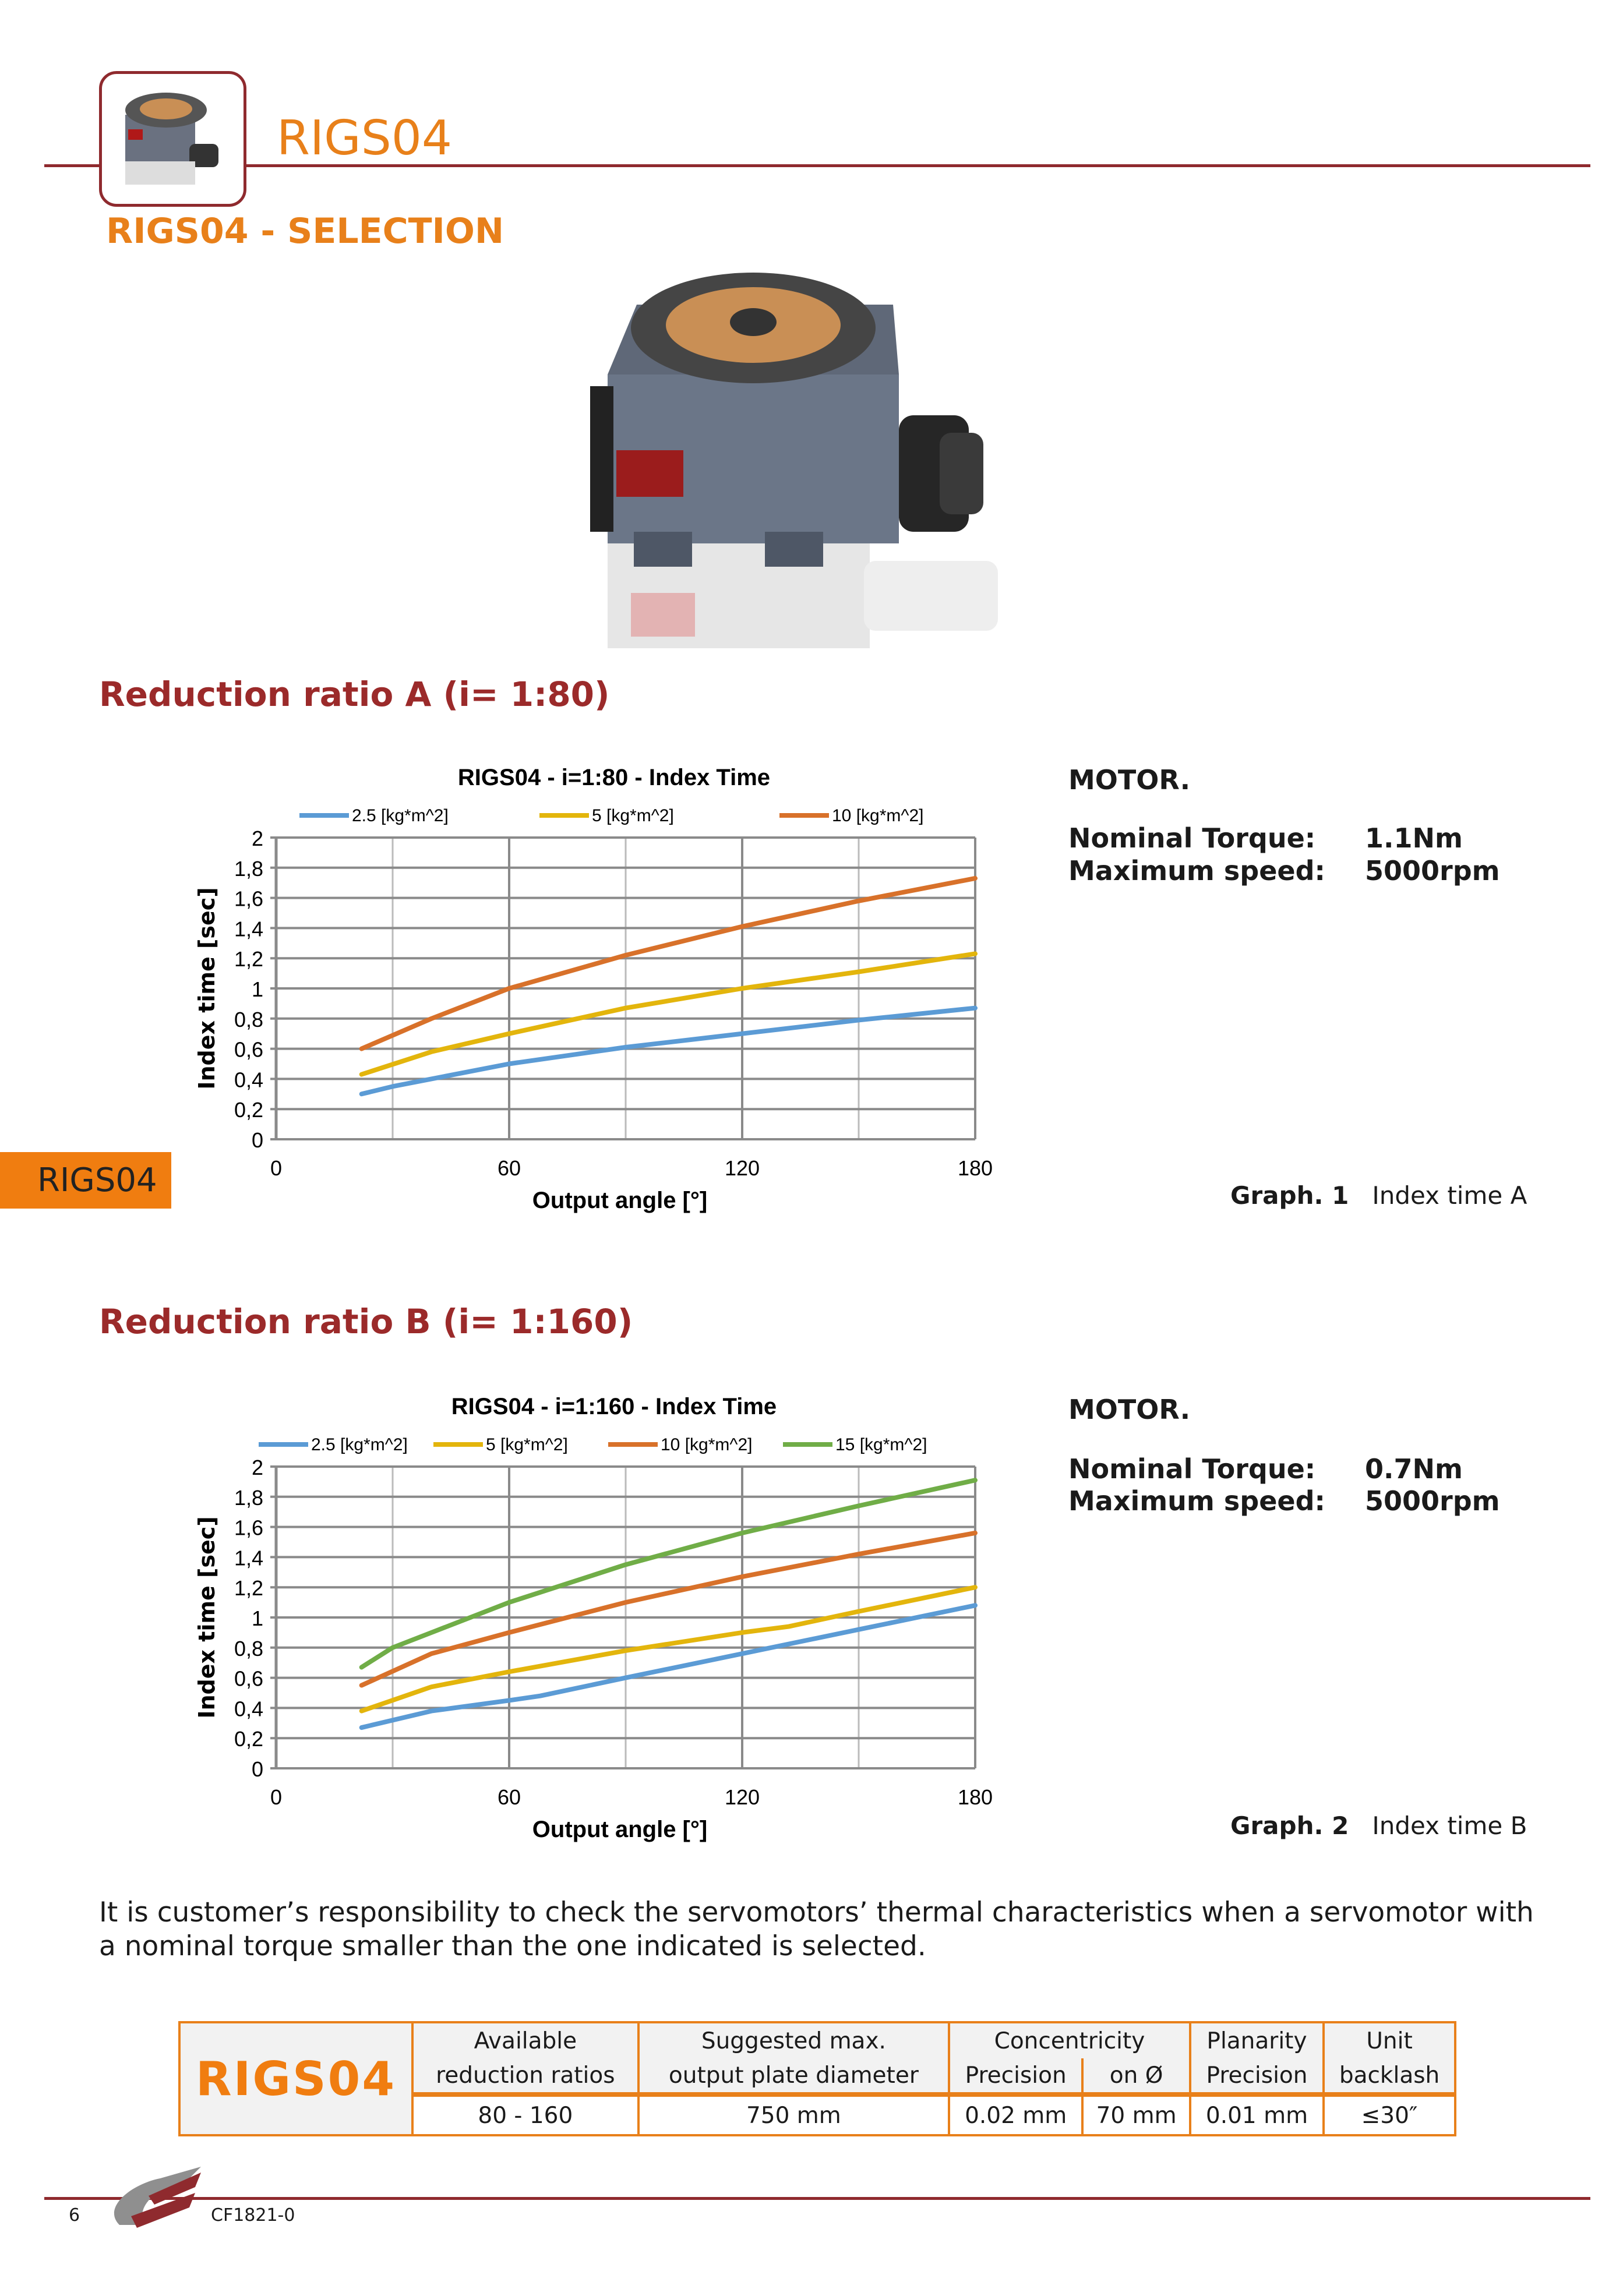 This screenshot has width=1623, height=2296. What do you see at coordinates (794, 2077) in the screenshot?
I see `table-subheader: output plate diameter` at bounding box center [794, 2077].